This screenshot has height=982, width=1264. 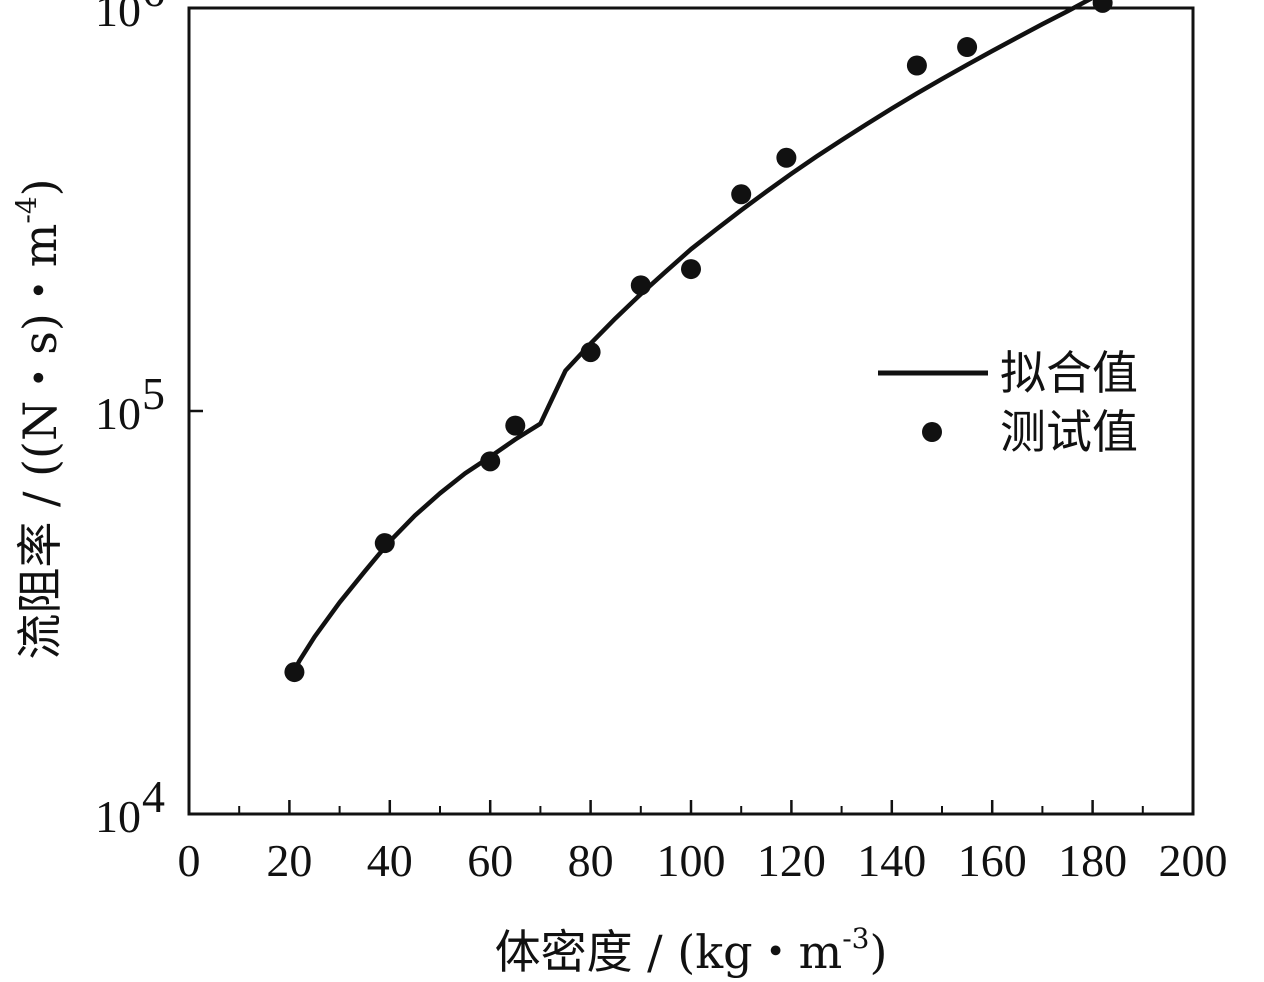 I want to click on legend-line-label: 拟合值, so click(x=1069, y=373).